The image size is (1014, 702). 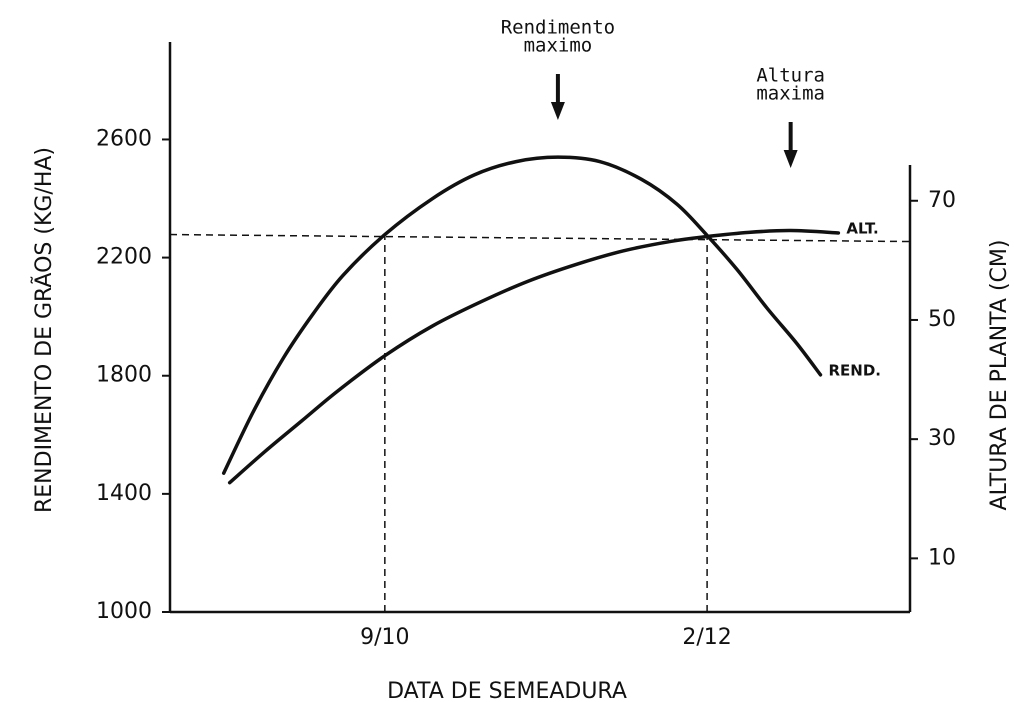 What do you see at coordinates (124, 375) in the screenshot?
I see `y-tick-label: 1800` at bounding box center [124, 375].